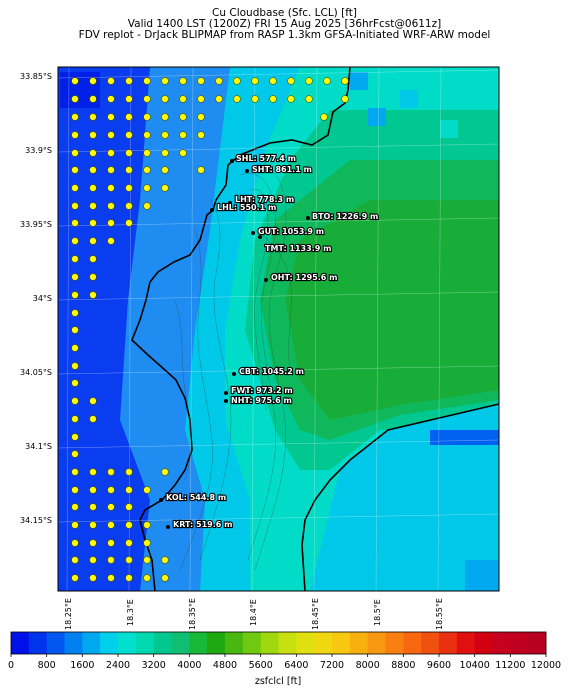 The height and width of the screenshot is (692, 569). I want to click on site-point-nht, so click(226, 401).